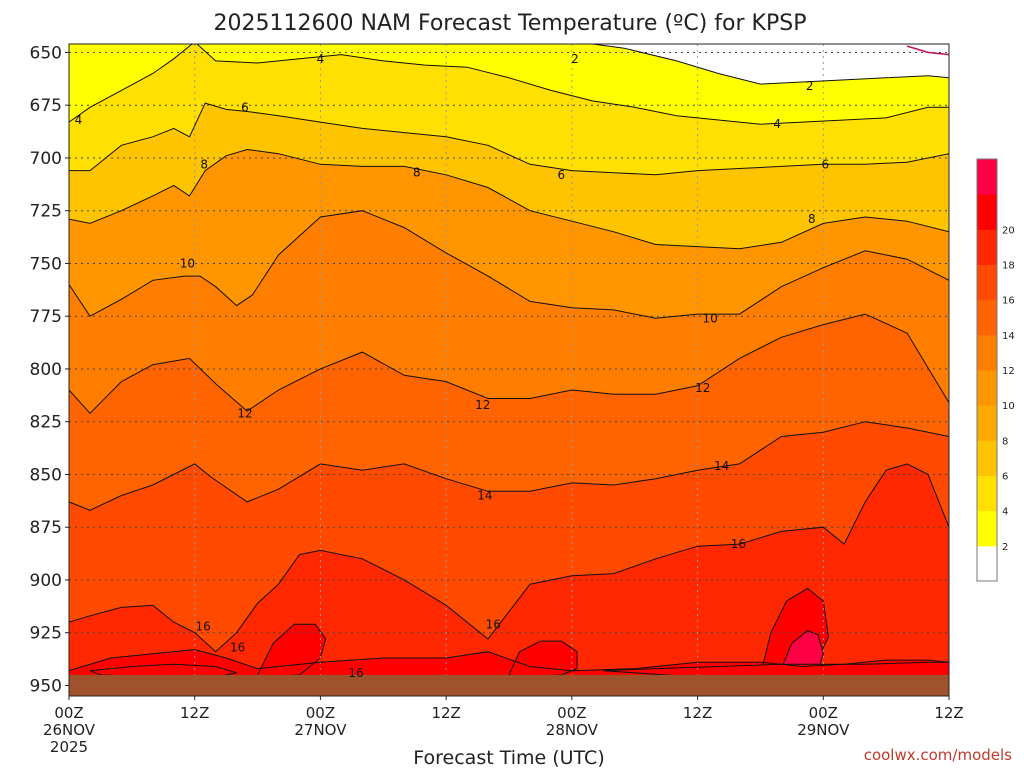  I want to click on y-tick-label: 700, so click(46, 159).